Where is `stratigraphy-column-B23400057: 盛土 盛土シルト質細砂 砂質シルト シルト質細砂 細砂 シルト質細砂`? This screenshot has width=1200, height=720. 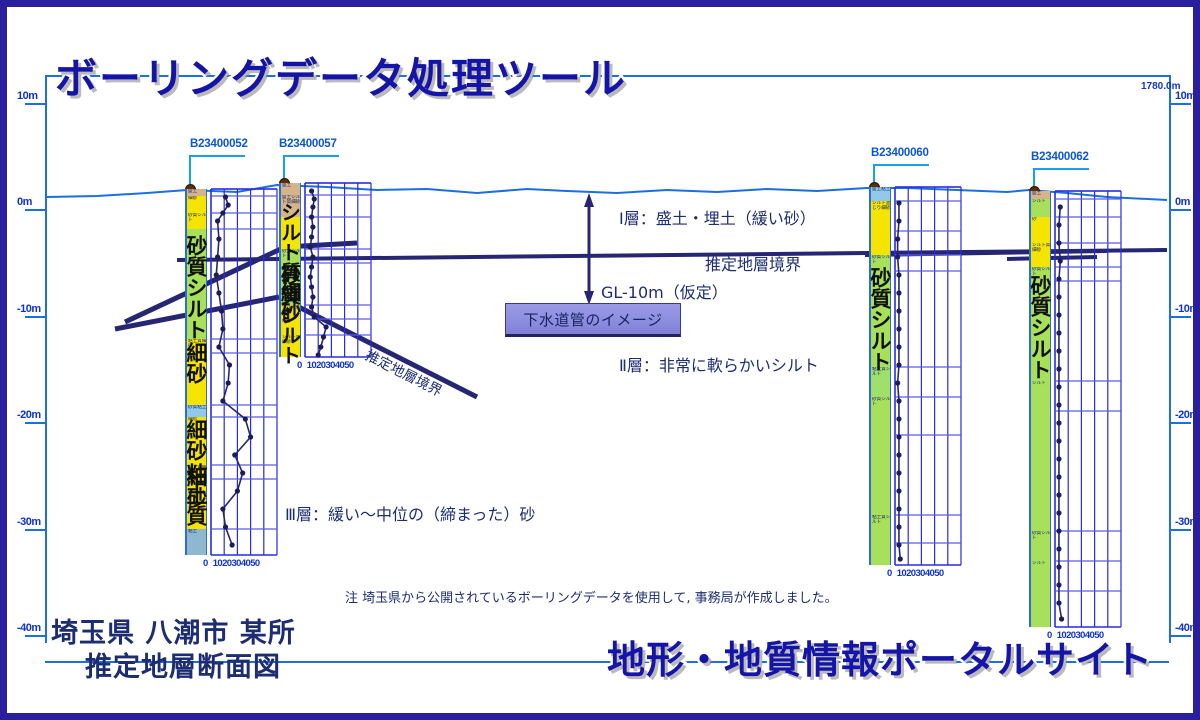
stratigraphy-column-B23400057: 盛土 盛土シルト質細砂 砂質シルト シルト質細砂 細砂 シルト質細砂 is located at coordinates (290, 270).